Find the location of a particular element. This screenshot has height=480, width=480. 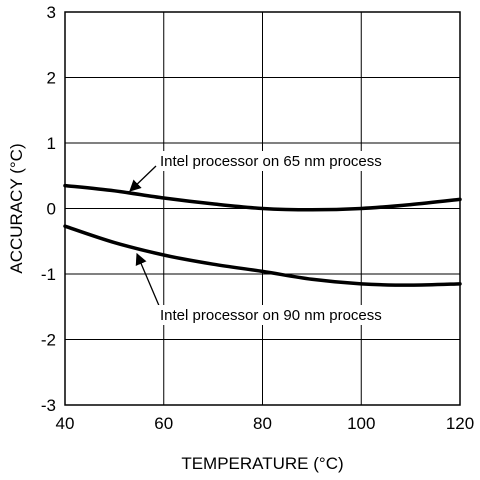

annotation-label: Intel processor on 65 nm process is located at coordinates (271, 161).